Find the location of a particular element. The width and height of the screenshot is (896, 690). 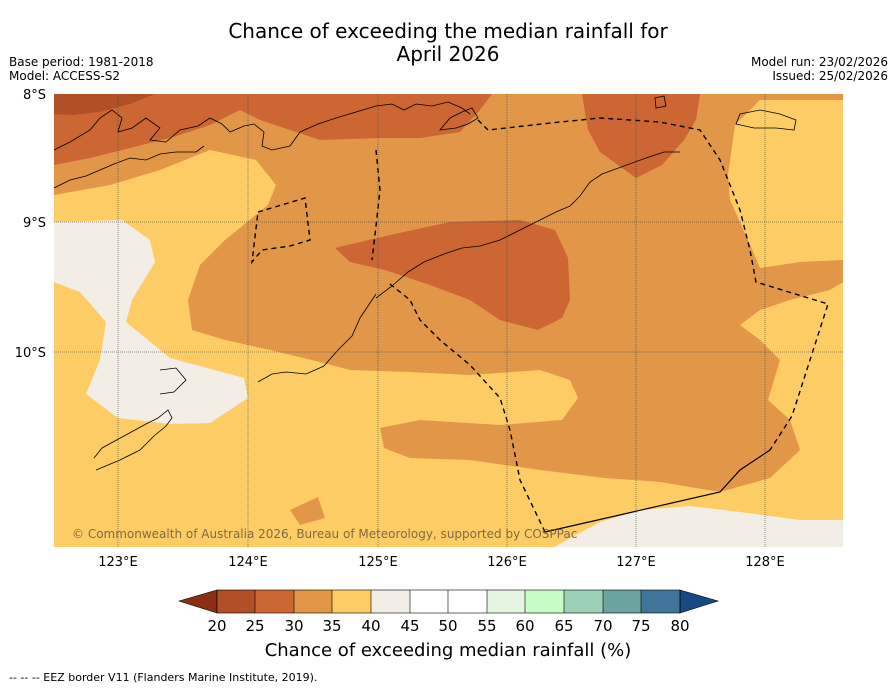

meta-right: Model run: 23/02/2026 Issued: 25/02/2026 is located at coordinates (819, 69).